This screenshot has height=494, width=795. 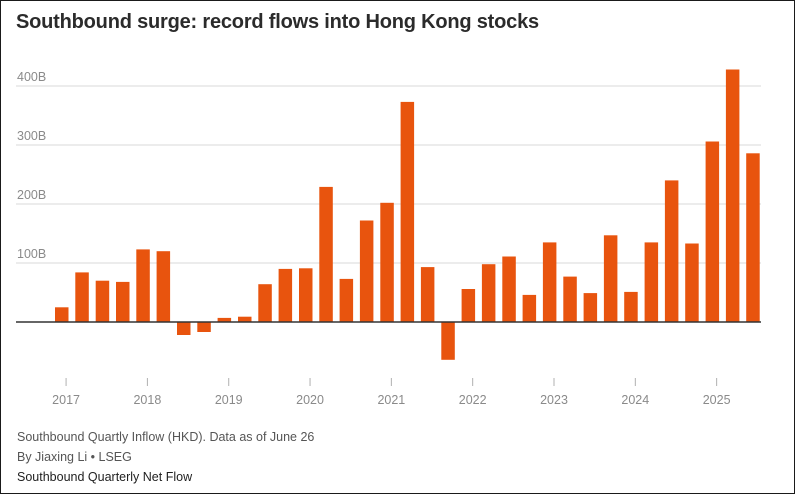 What do you see at coordinates (62, 315) in the screenshot?
I see `bar-2016-q4` at bounding box center [62, 315].